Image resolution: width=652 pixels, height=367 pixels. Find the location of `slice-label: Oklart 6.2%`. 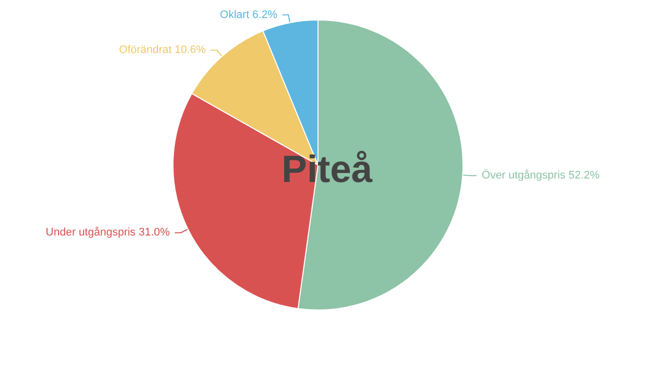

slice-label: Oklart 6.2% is located at coordinates (249, 14).